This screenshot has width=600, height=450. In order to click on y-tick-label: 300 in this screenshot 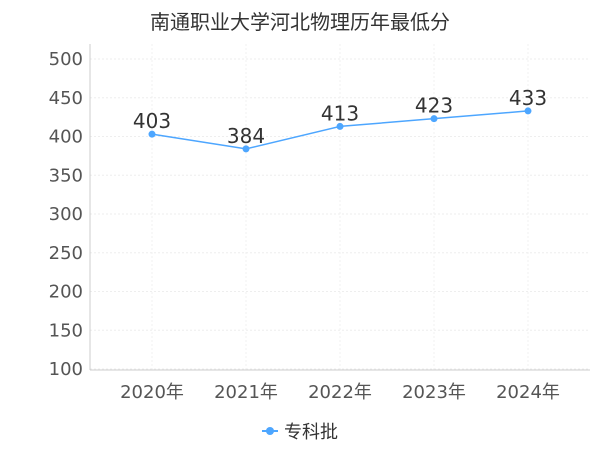, I will do `click(66, 214)`.